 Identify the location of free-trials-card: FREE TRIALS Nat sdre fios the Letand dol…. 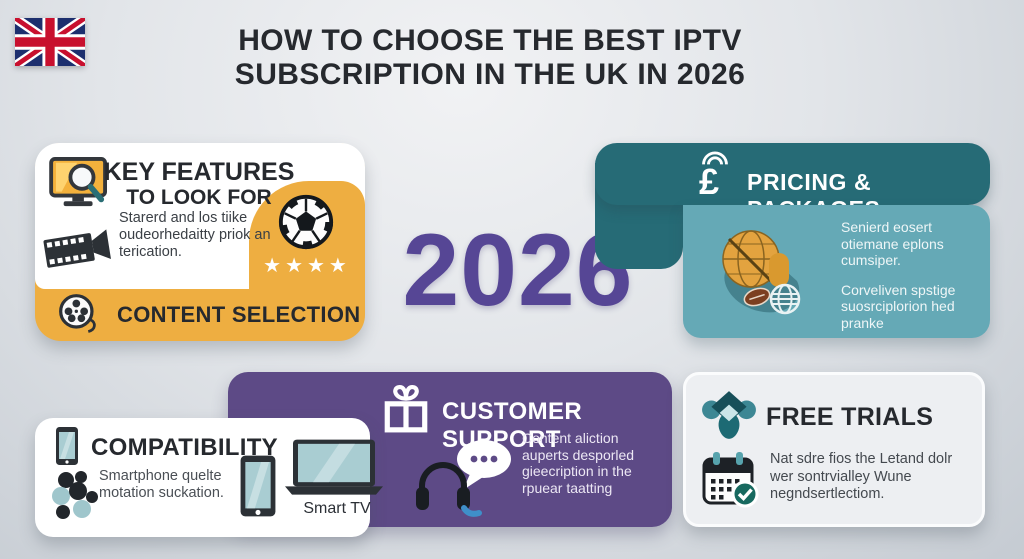
(834, 449).